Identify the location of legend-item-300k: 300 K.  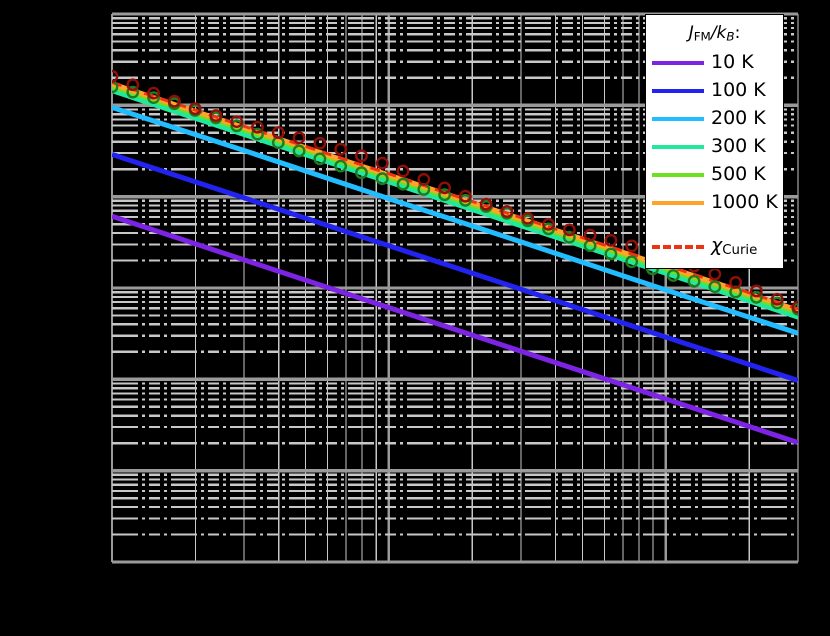
(714, 147).